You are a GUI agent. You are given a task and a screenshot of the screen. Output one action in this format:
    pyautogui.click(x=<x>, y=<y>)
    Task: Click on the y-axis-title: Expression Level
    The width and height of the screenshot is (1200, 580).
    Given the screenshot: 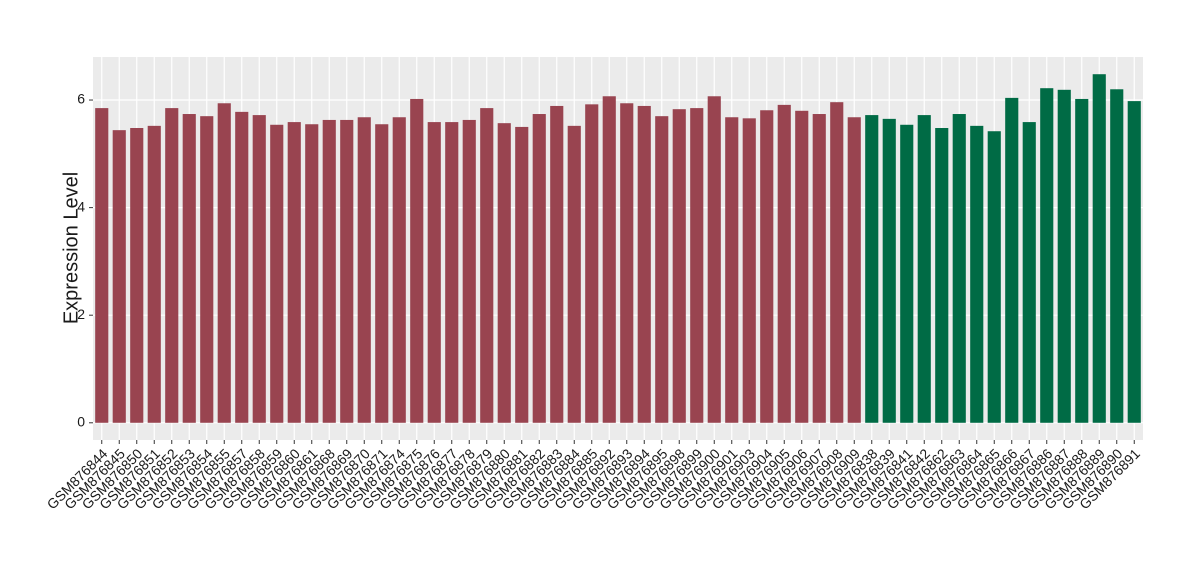 What is the action you would take?
    pyautogui.click(x=71, y=248)
    